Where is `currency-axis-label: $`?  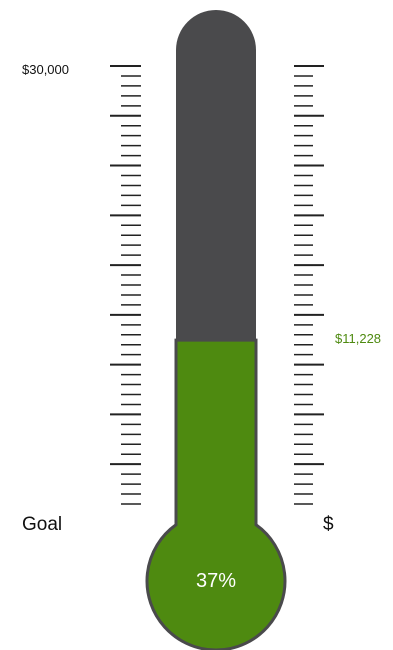
currency-axis-label: $ is located at coordinates (328, 524).